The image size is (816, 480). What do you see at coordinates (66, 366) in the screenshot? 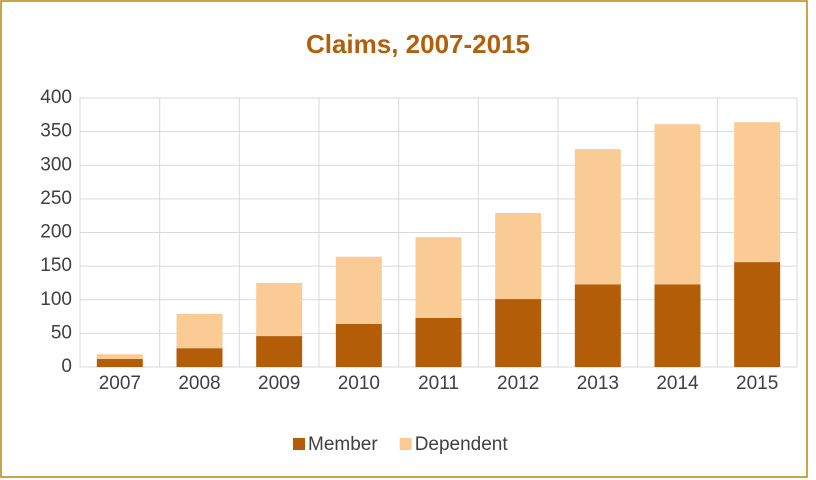
I see `y-tick-label: 0` at bounding box center [66, 366].